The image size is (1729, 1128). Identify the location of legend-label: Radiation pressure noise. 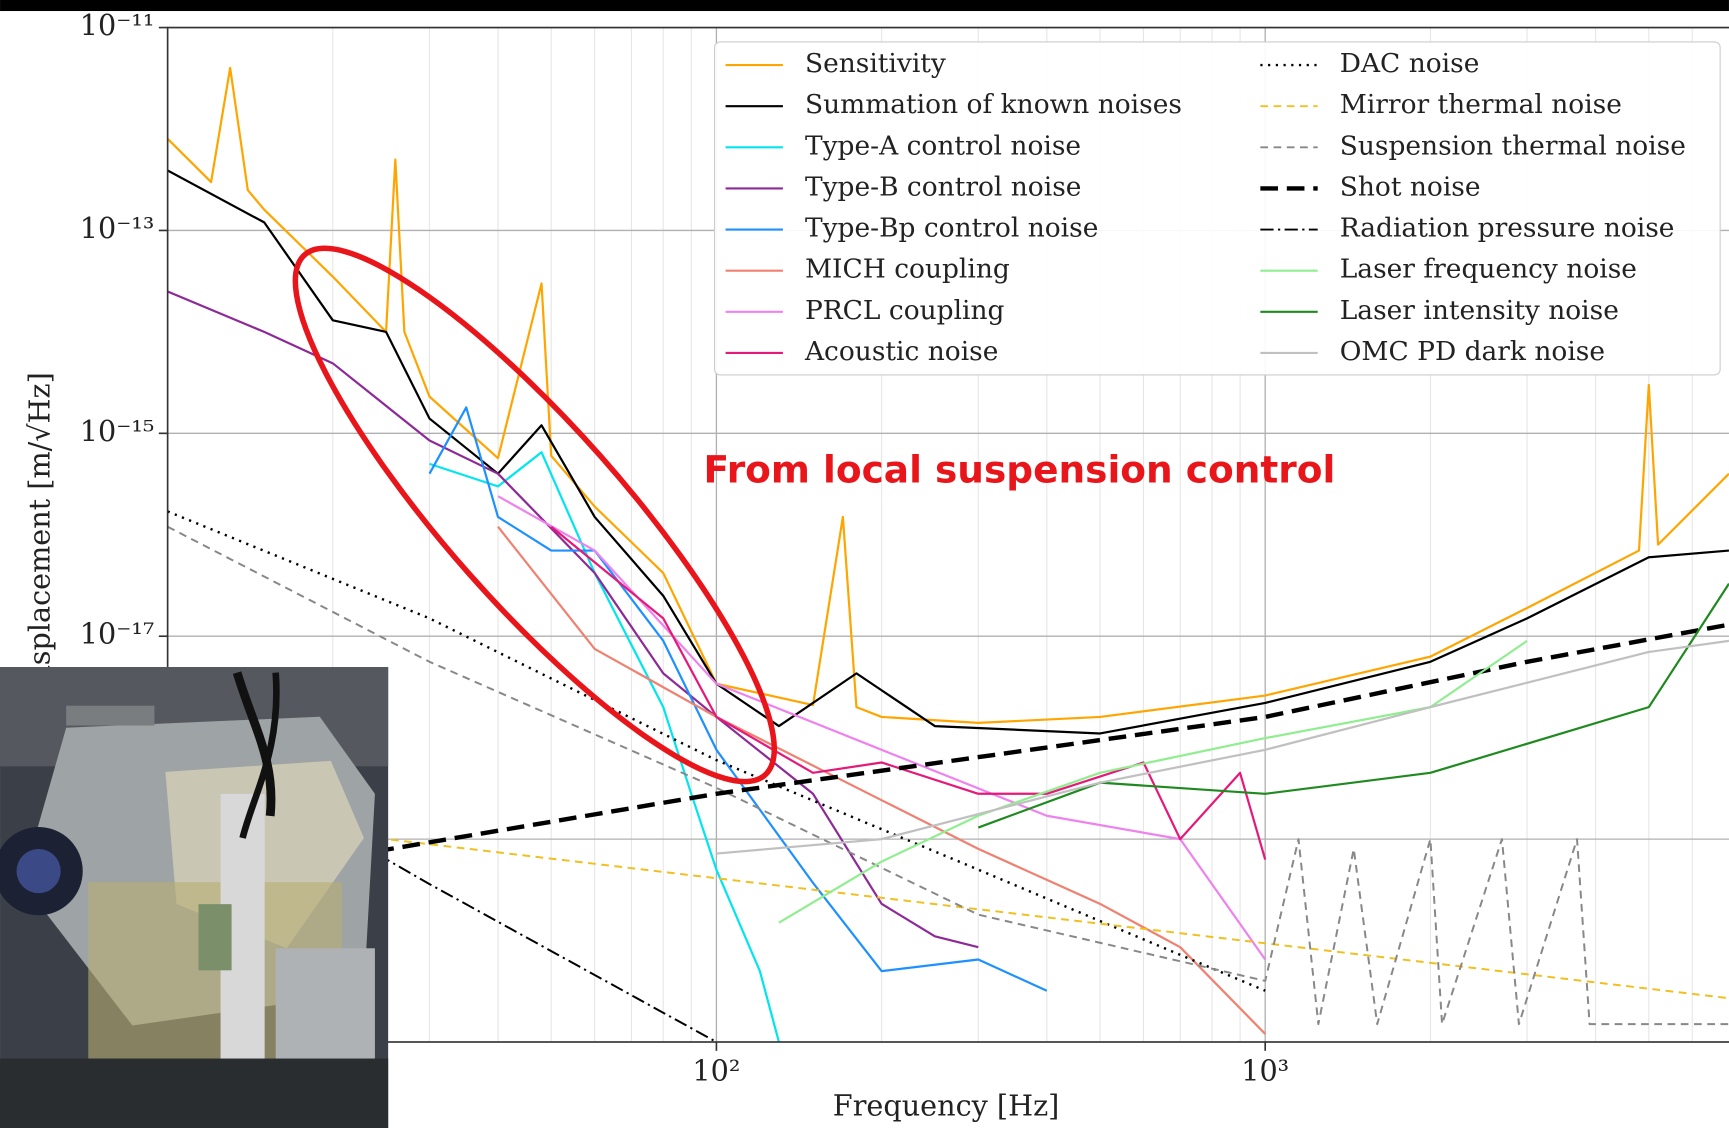
(1507, 228).